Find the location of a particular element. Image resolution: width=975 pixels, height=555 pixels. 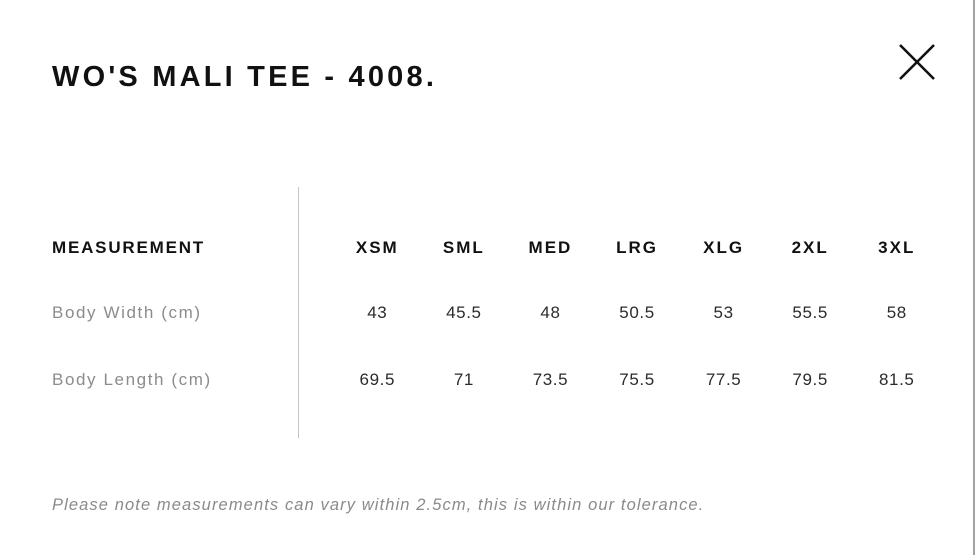

column-header-2xl: 2XL is located at coordinates (810, 247).